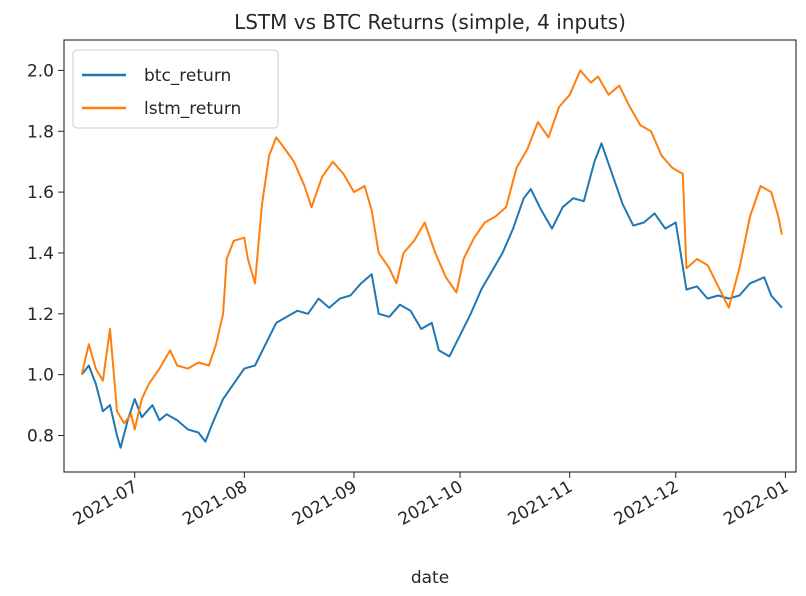 This screenshot has width=806, height=596. I want to click on legend-label-lstm-return: lstm_return, so click(192, 109).